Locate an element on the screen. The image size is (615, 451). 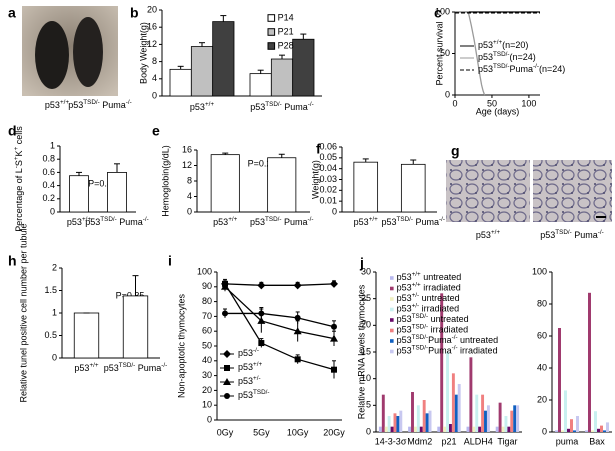
mouse-left is located at coordinates (52, 55).